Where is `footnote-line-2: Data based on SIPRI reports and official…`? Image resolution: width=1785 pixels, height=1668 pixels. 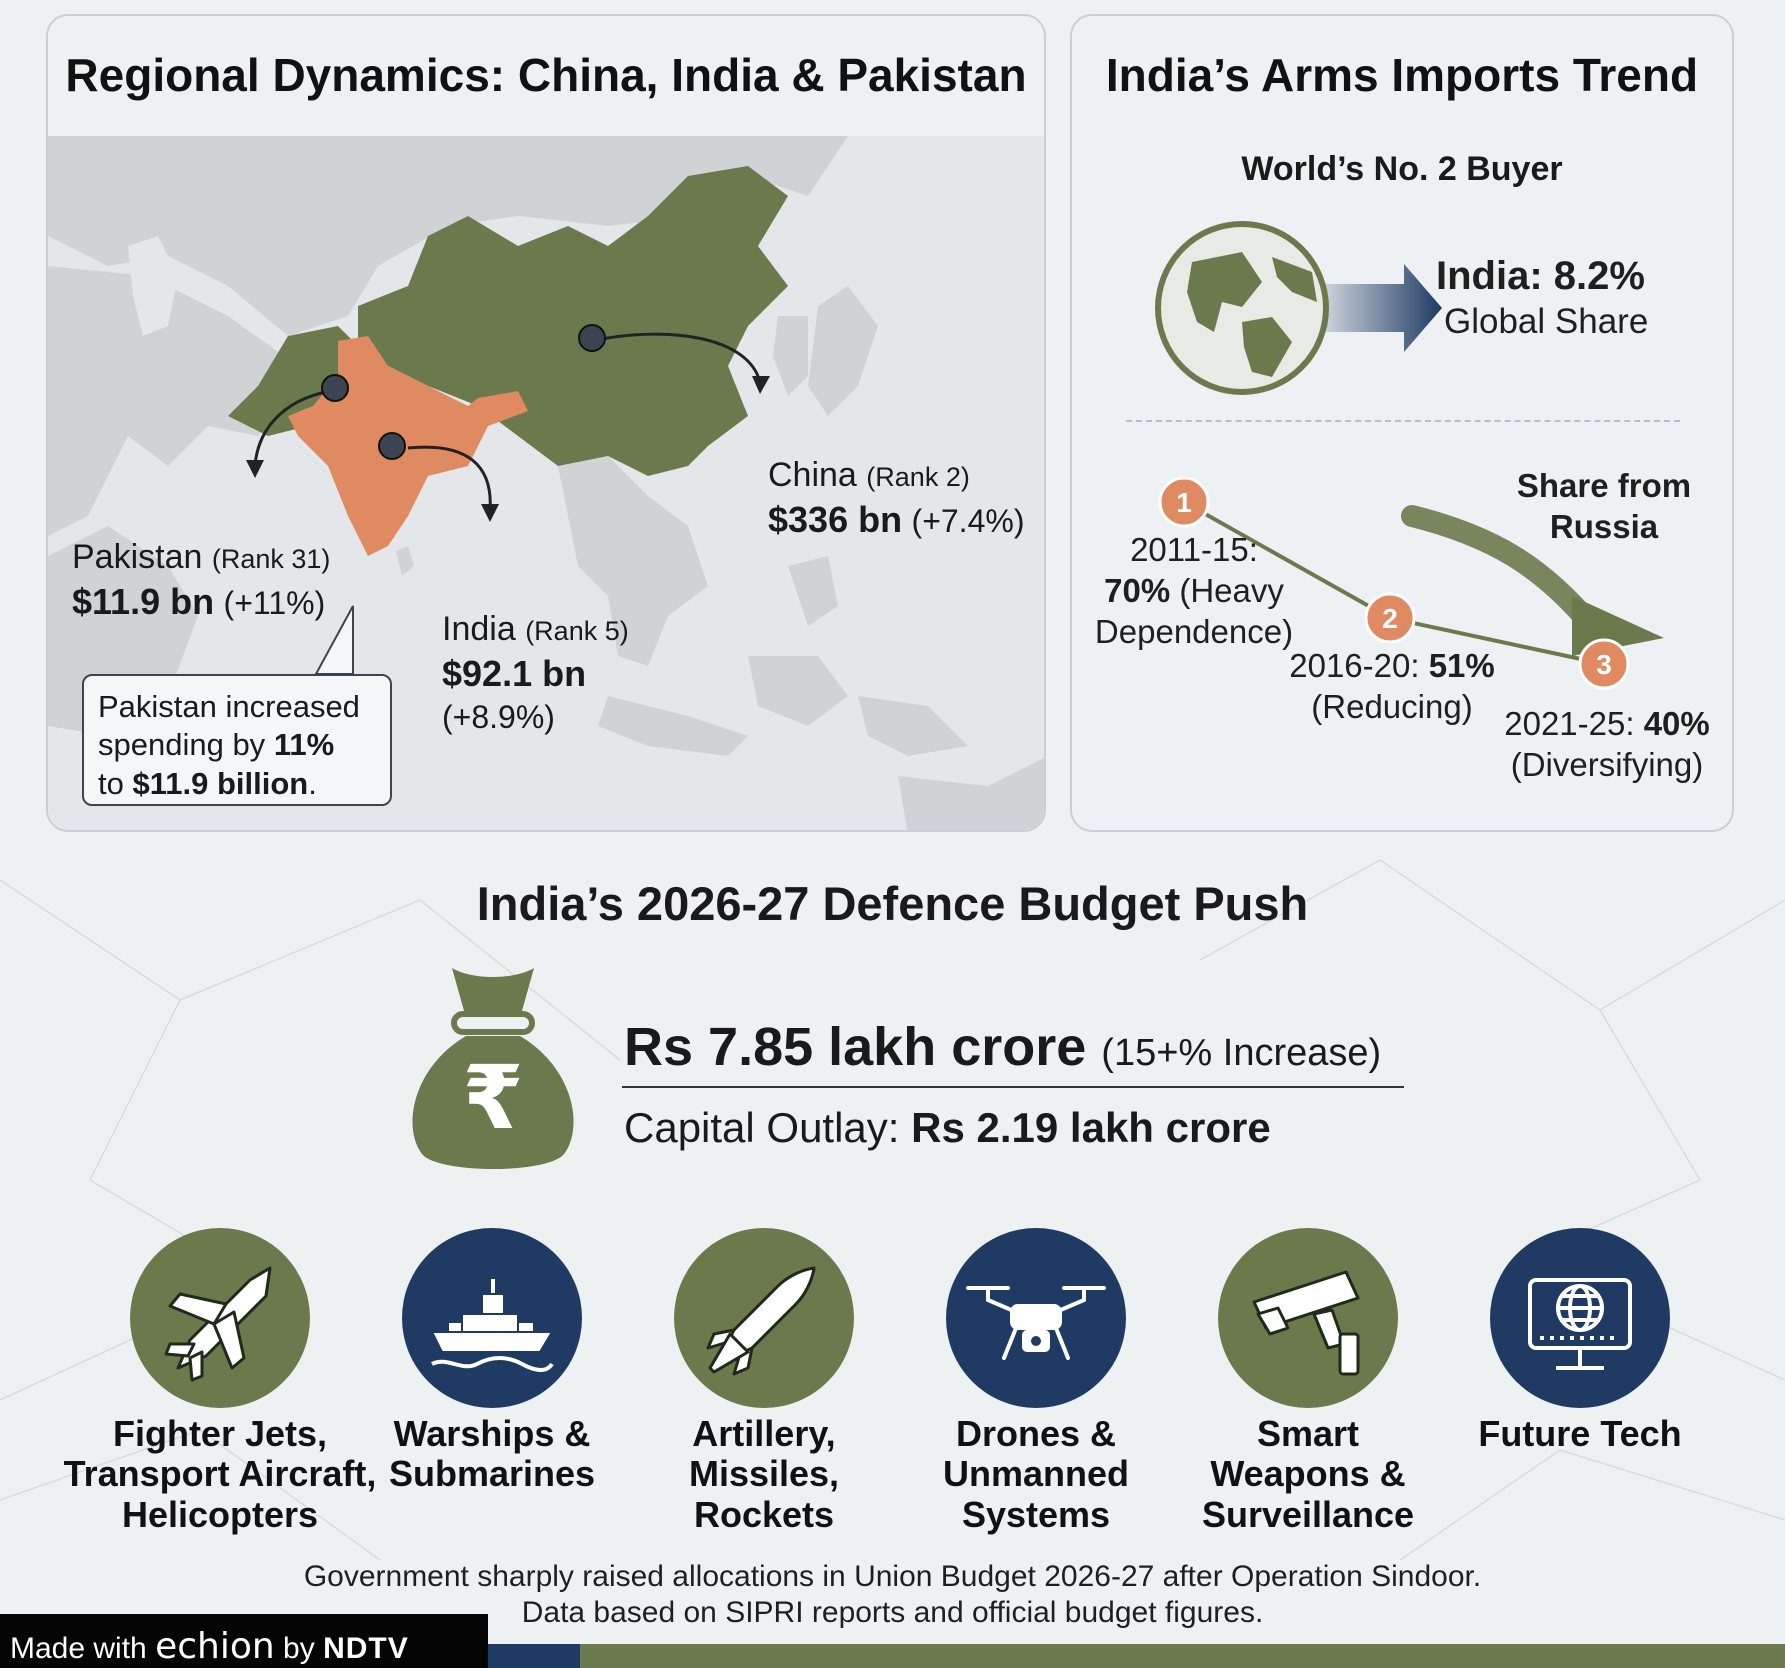
footnote-line-2: Data based on SIPRI reports and official… is located at coordinates (892, 1612).